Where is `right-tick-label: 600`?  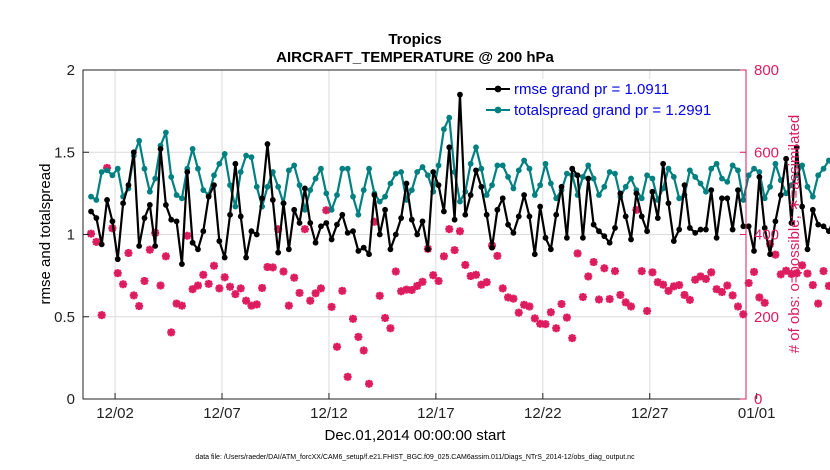
right-tick-label: 600 is located at coordinates (766, 152).